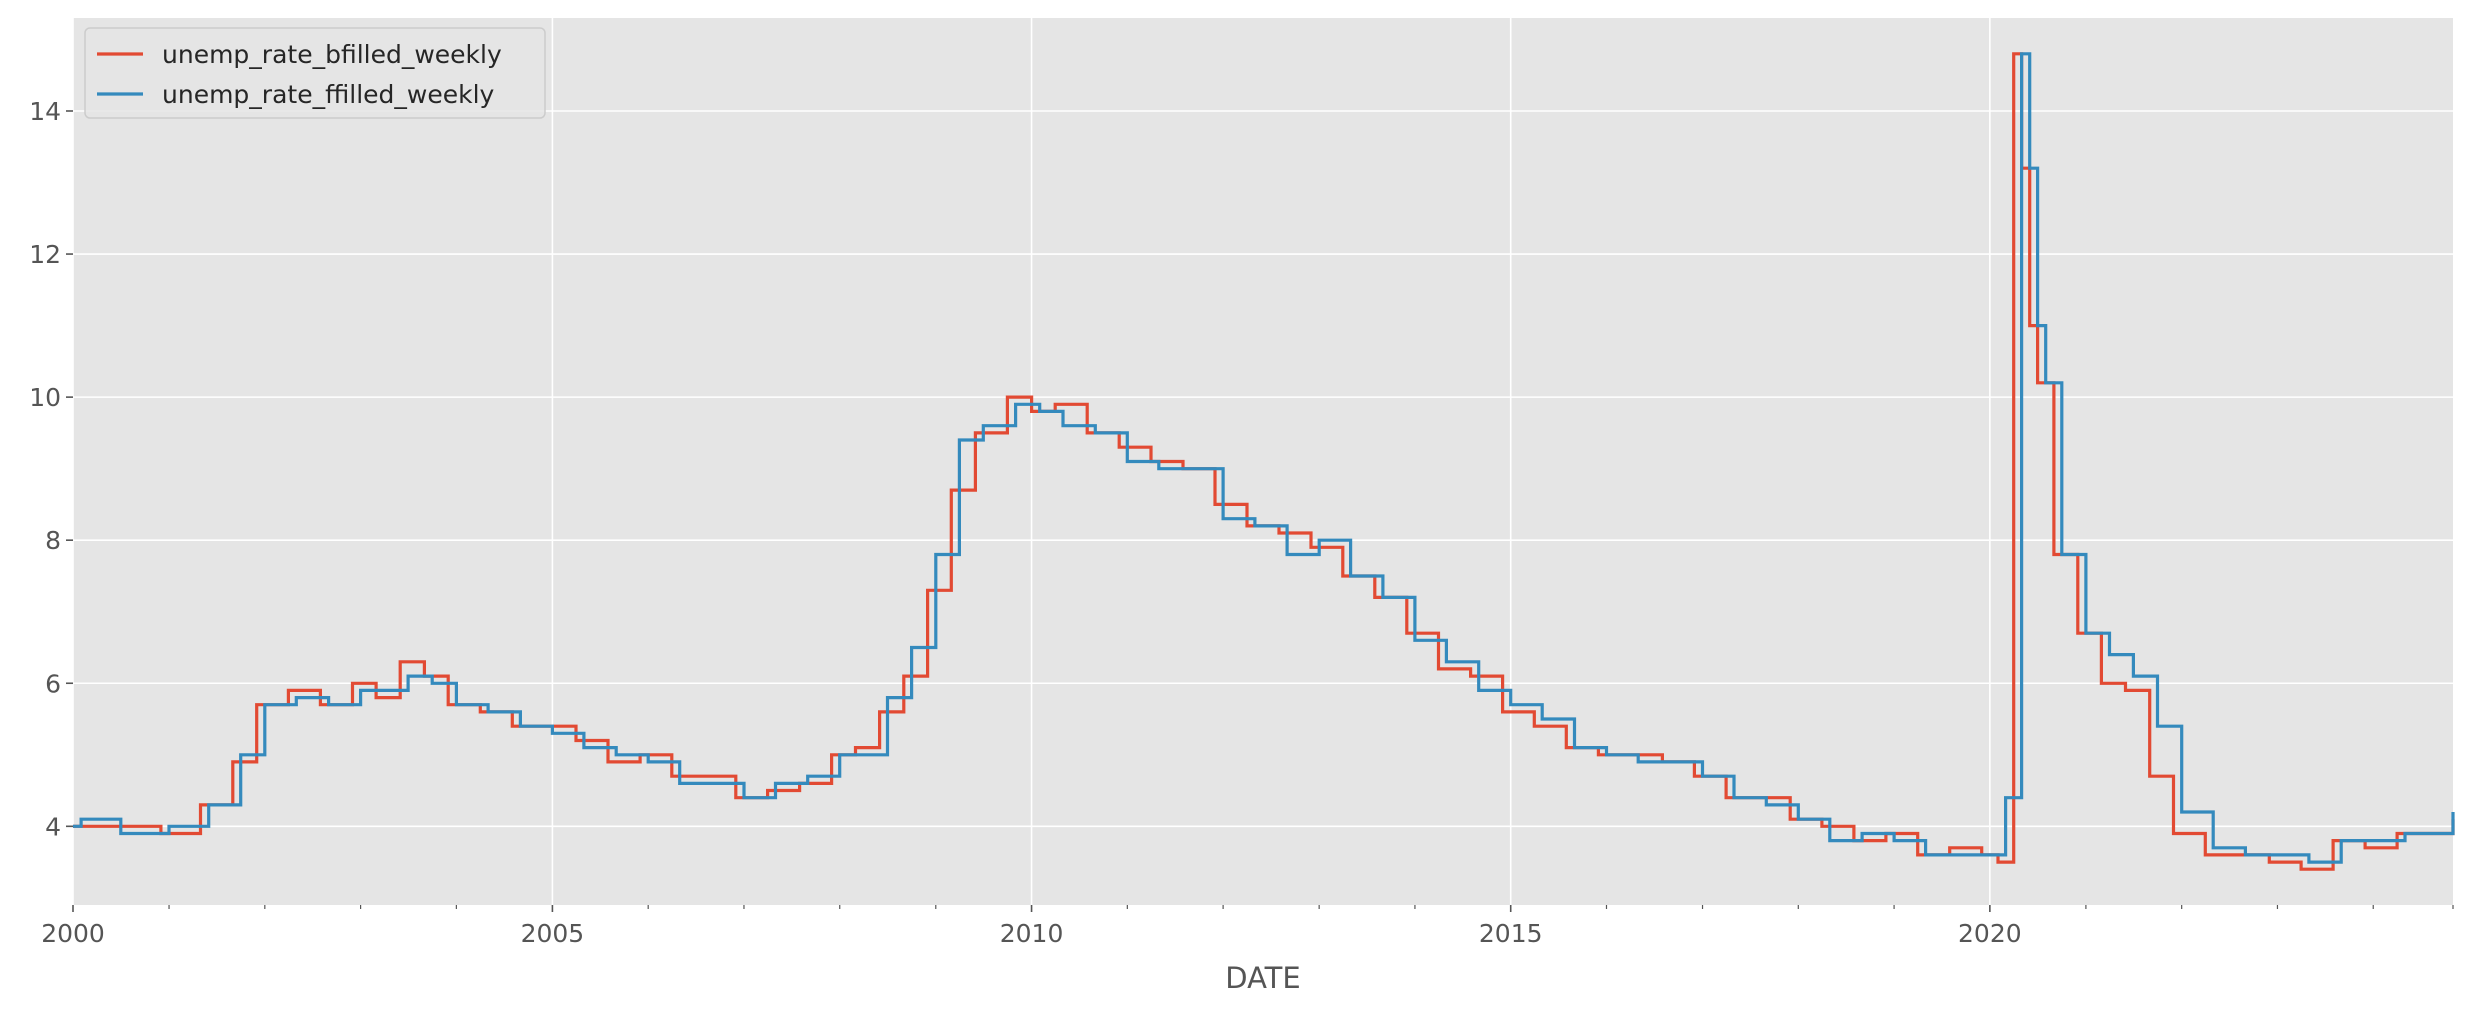  Describe the element at coordinates (332, 54) in the screenshot. I see `legend-label: unemp_rate_bfilled_weekly` at that location.